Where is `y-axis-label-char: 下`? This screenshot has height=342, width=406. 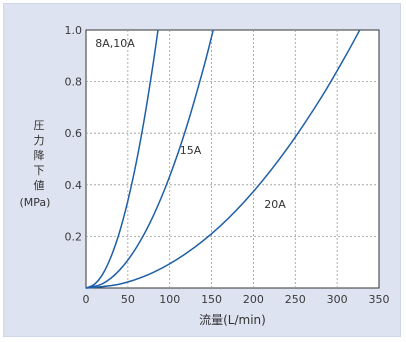
y-axis-label-char: 下 is located at coordinates (39, 170).